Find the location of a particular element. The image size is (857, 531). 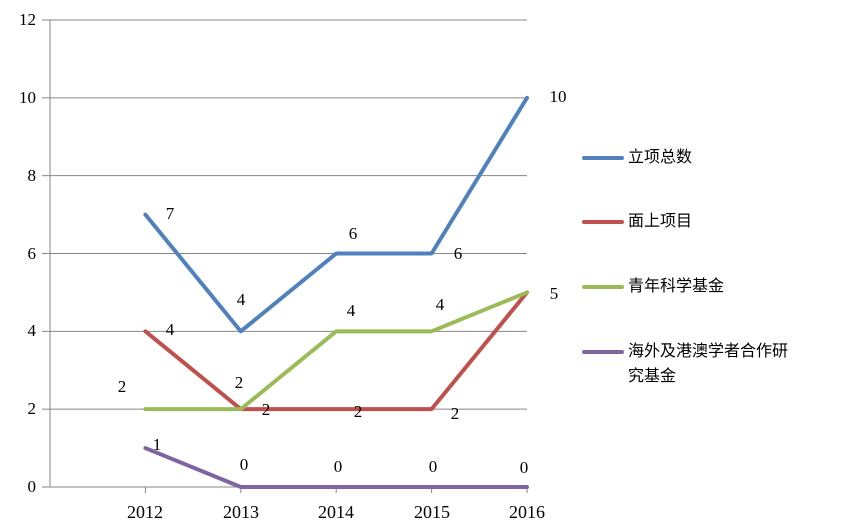

legend-item-1: 面上项目 is located at coordinates (691, 221).